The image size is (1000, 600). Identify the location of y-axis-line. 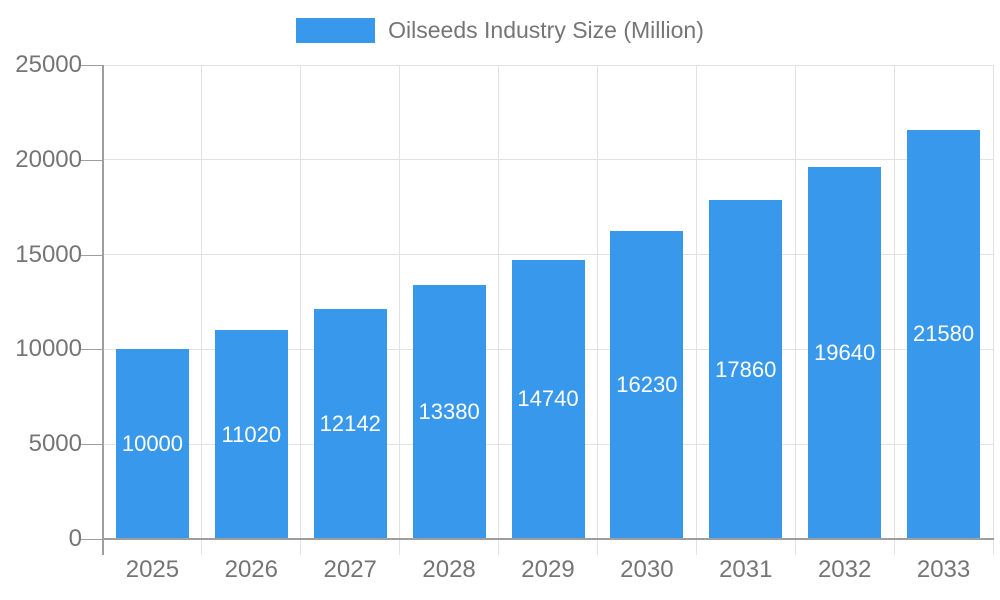
(103, 310).